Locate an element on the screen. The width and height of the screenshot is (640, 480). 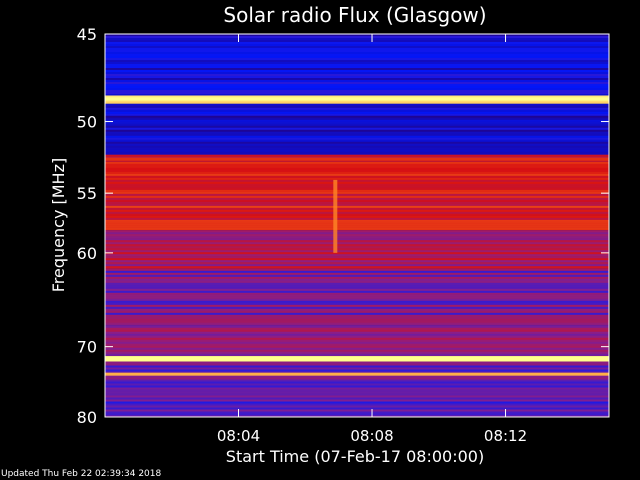
x-tick-label: 08:04 is located at coordinates (238, 436).